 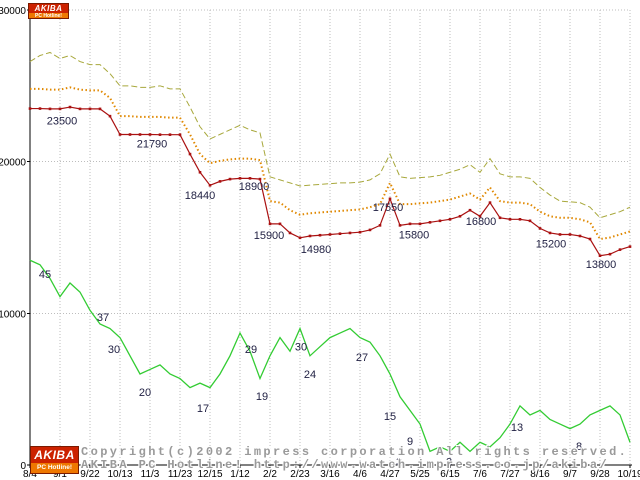 What do you see at coordinates (570, 474) in the screenshot?
I see `x-tick-label: 9/7` at bounding box center [570, 474].